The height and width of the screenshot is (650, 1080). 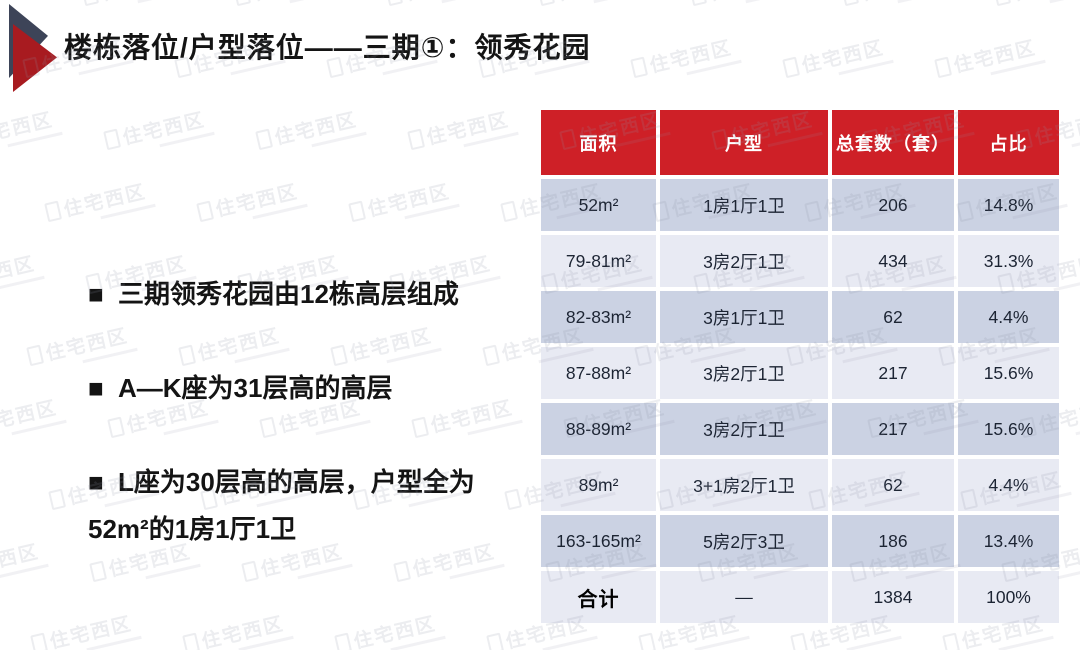 I want to click on table-cell: 206, so click(x=893, y=205).